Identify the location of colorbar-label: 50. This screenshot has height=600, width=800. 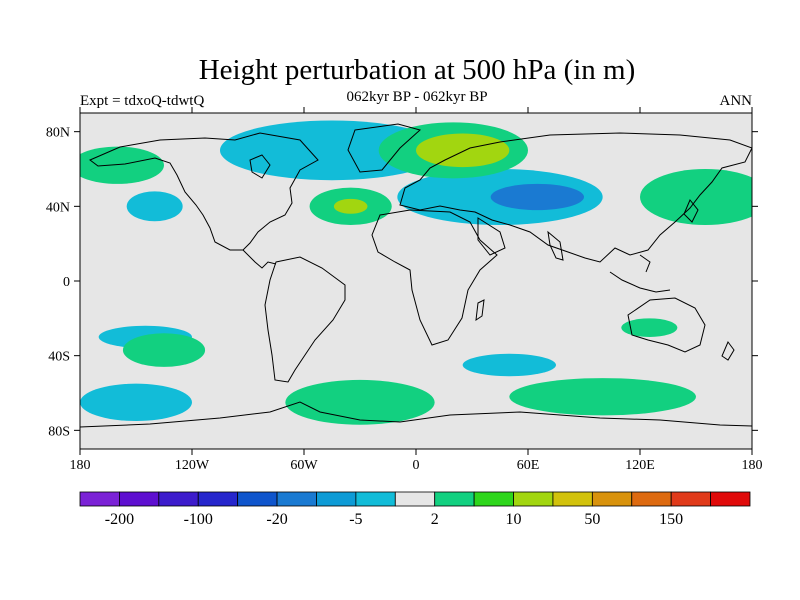
(592, 519).